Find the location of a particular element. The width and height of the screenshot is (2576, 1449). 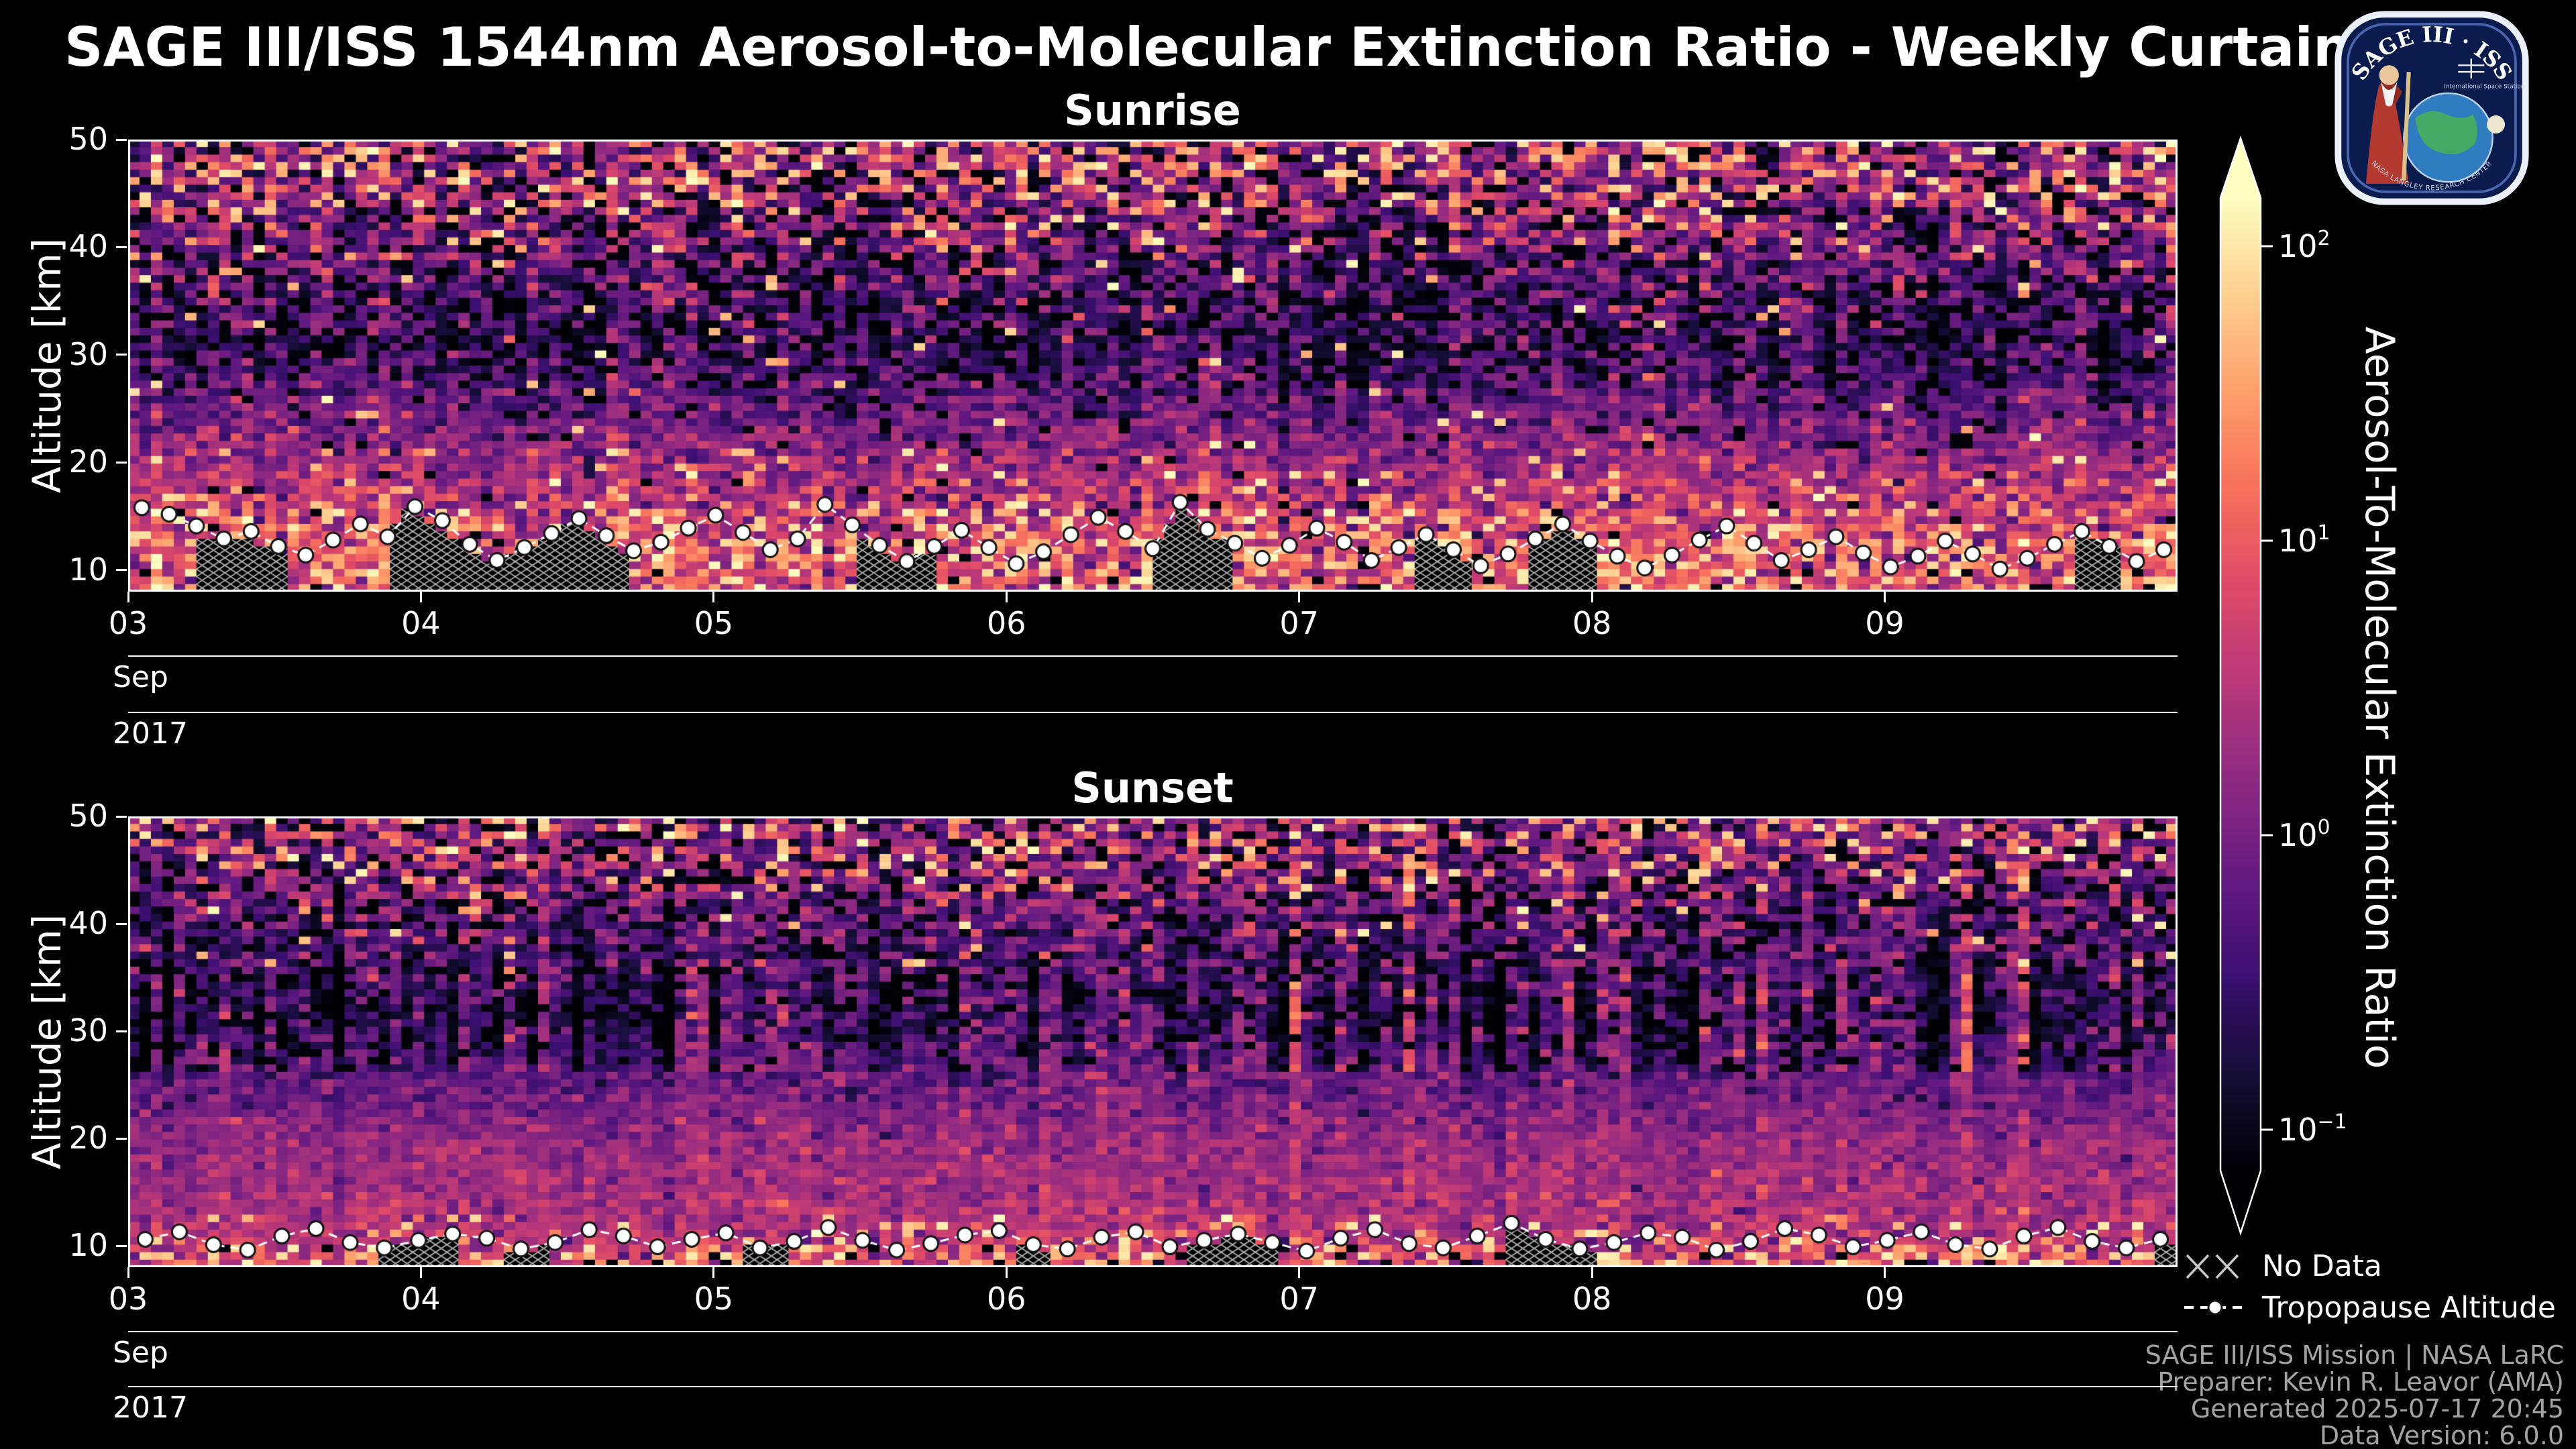

logo-iss-icon is located at coordinates (2471, 68).